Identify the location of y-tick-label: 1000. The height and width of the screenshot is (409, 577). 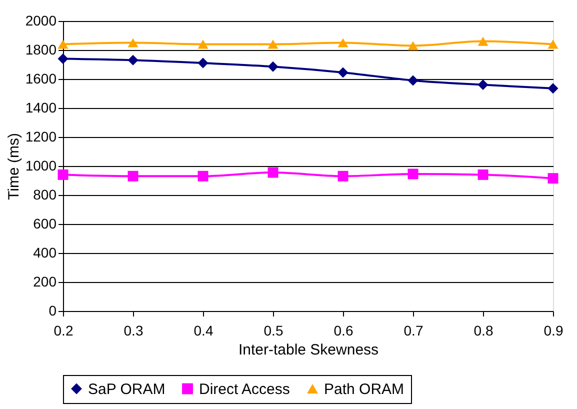
(41, 166).